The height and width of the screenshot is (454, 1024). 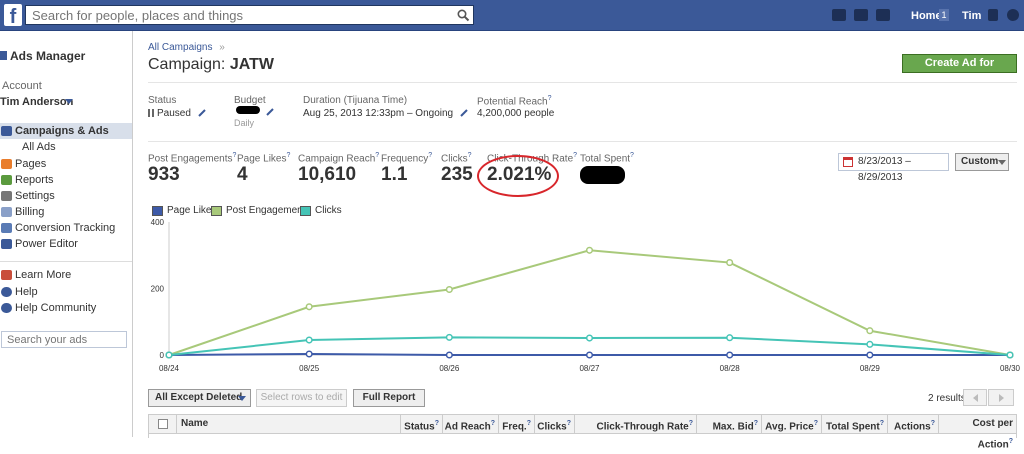 I want to click on data-point-page-likes, so click(x=870, y=355).